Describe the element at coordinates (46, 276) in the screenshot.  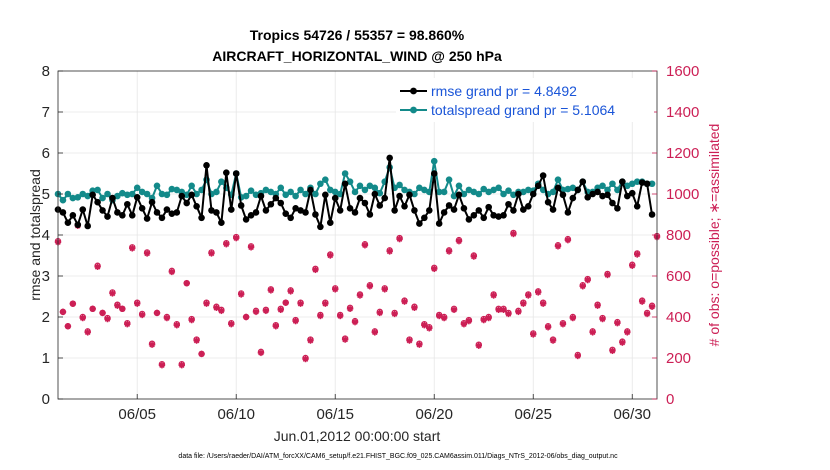
I see `y-tick-label-left: 3` at that location.